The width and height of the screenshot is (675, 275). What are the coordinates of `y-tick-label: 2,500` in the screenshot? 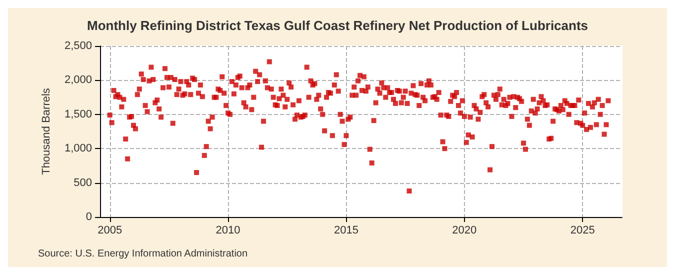 It's located at (78, 46).